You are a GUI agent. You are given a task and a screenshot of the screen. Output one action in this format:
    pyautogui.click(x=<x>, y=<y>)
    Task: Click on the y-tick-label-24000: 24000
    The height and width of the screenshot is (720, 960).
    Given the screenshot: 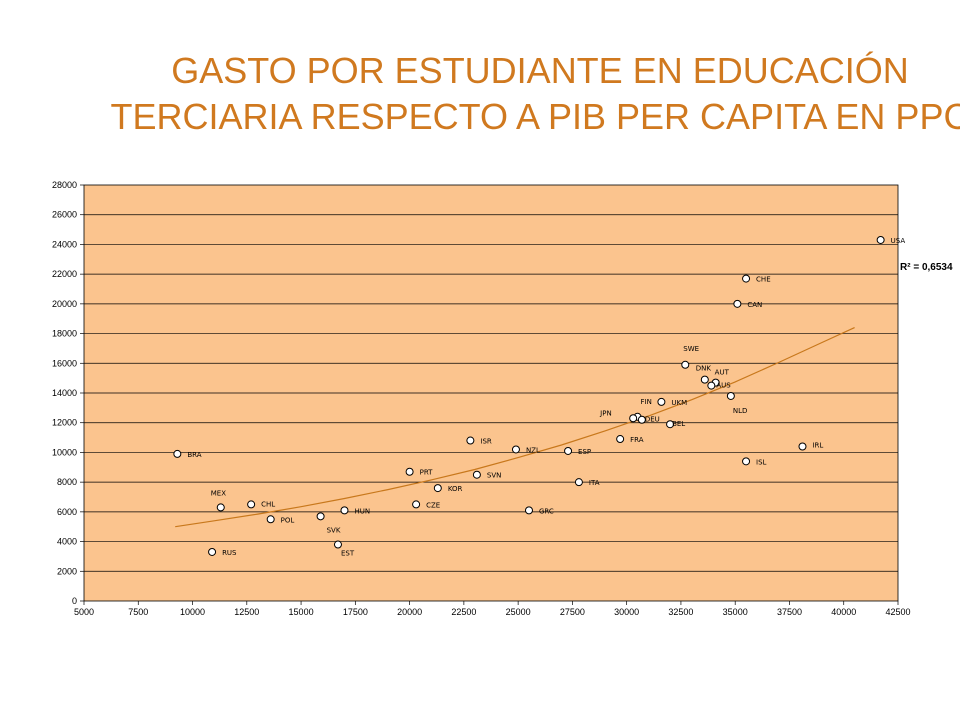 What is the action you would take?
    pyautogui.click(x=64, y=244)
    